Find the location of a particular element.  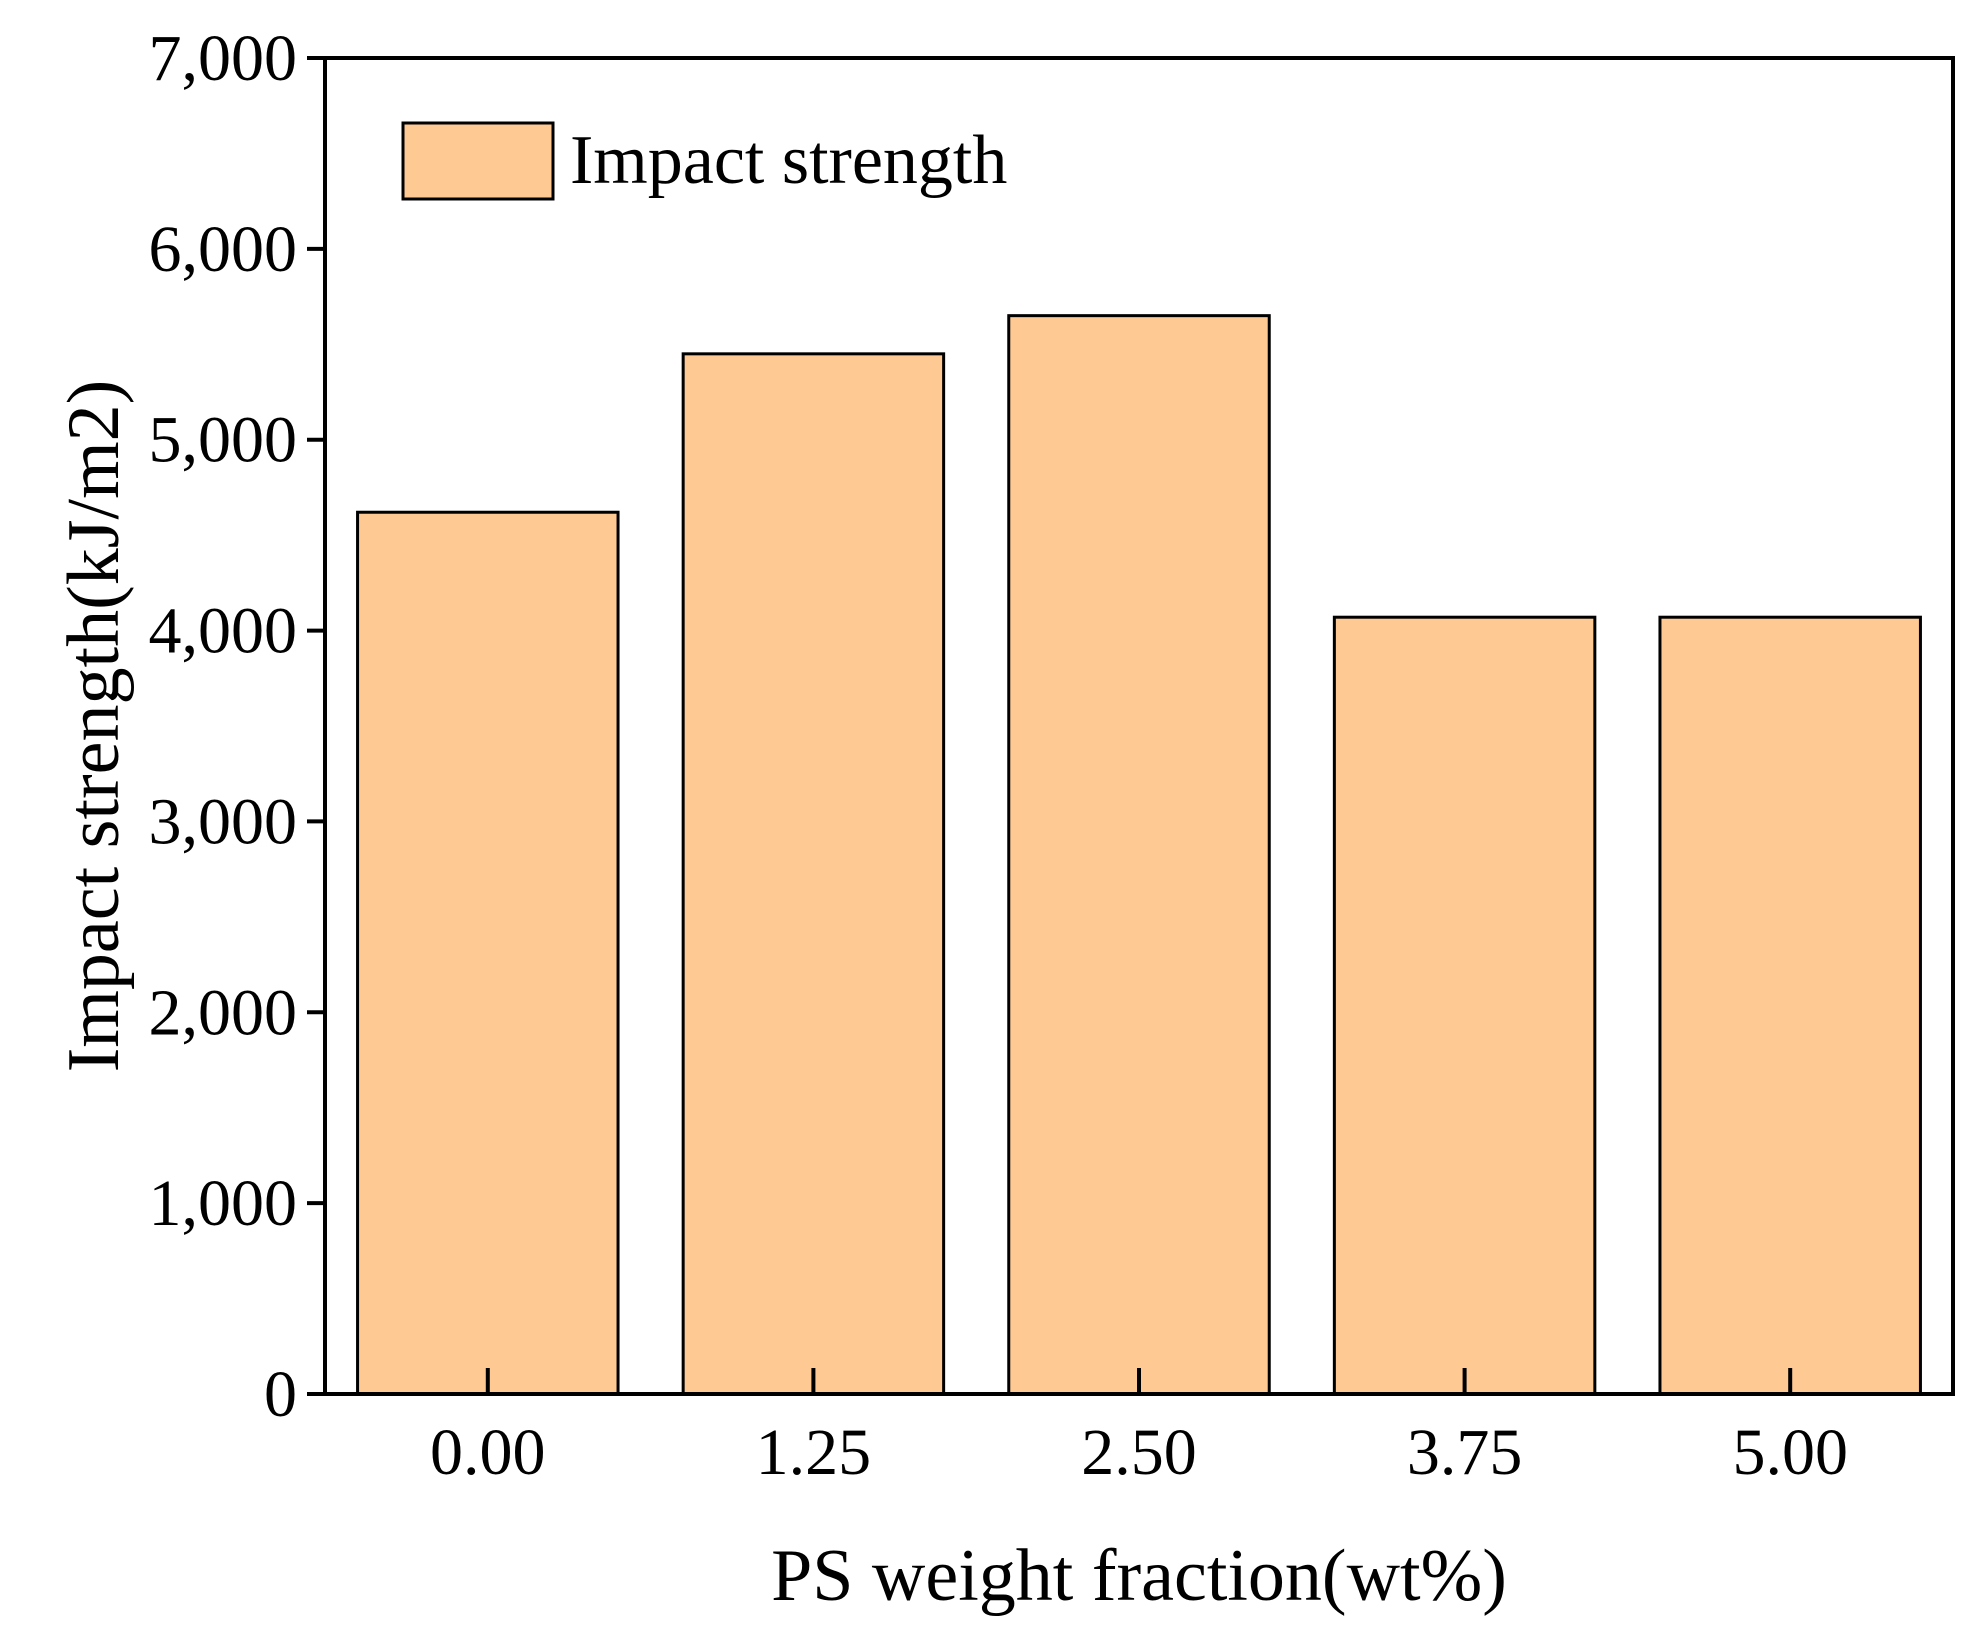

y-tick-label: 1,000 is located at coordinates (223, 1203).